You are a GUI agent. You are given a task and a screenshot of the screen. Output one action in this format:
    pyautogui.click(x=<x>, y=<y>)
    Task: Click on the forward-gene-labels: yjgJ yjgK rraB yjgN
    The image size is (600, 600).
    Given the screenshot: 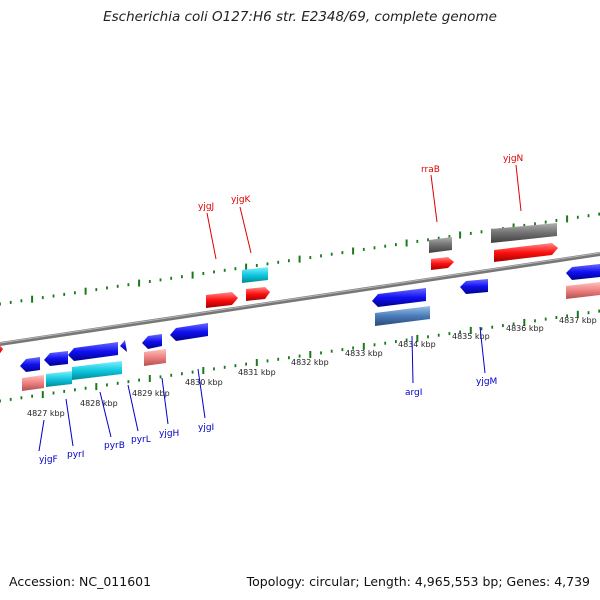 What is the action you would take?
    pyautogui.click(x=360, y=207)
    